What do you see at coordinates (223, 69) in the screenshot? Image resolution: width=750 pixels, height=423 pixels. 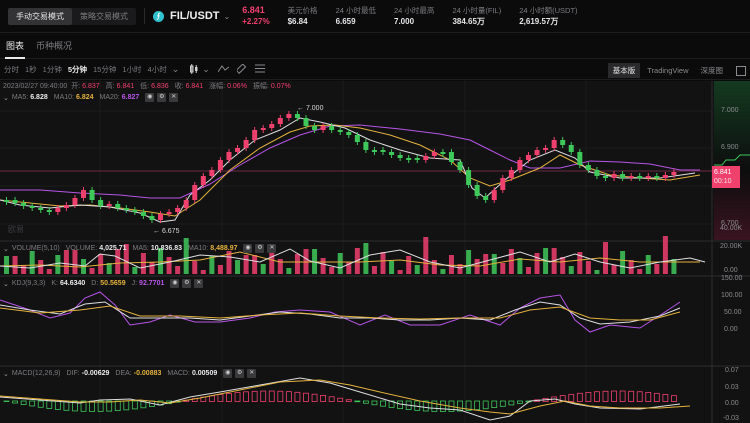 I see `indicator-icon` at bounding box center [223, 69].